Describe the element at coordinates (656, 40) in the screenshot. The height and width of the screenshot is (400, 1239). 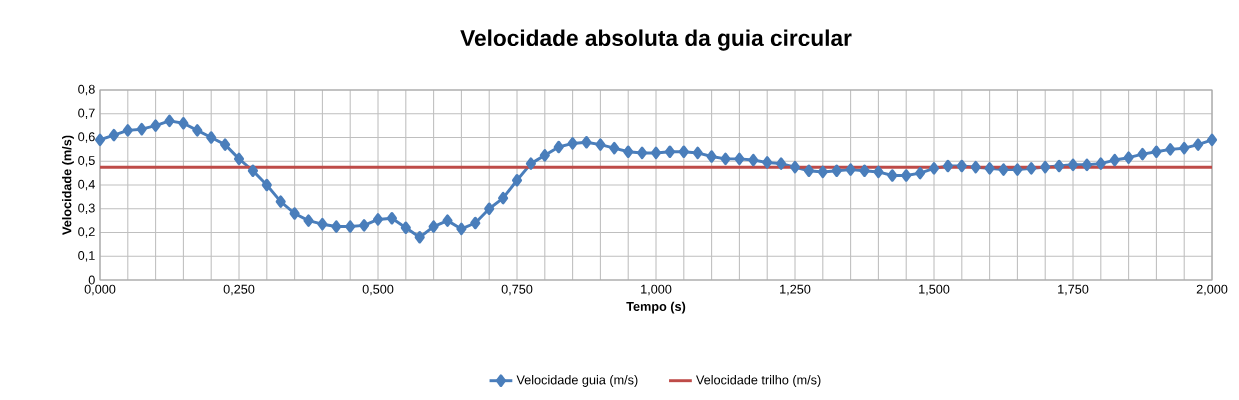
I see `chart-title: Velocidade absoluta da guia circular` at that location.